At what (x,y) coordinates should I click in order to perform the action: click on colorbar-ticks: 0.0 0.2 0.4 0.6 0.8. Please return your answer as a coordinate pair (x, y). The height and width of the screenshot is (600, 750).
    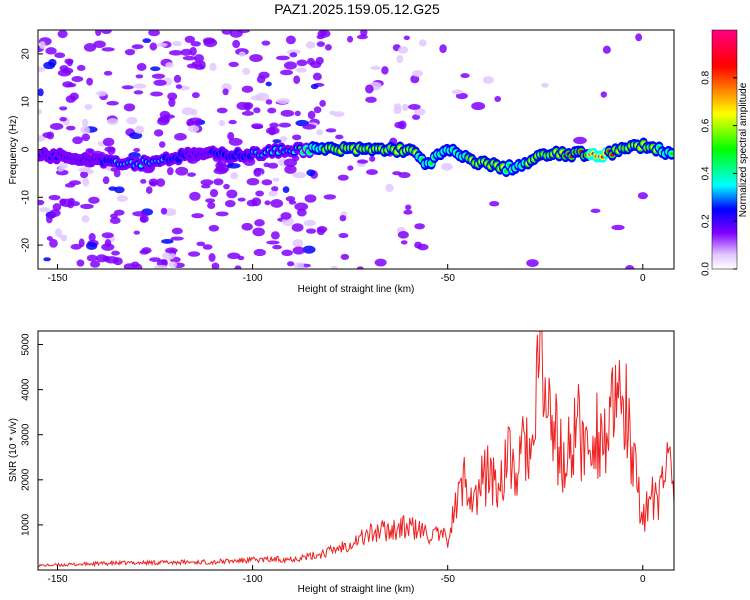
    Looking at the image, I should click on (719, 173).